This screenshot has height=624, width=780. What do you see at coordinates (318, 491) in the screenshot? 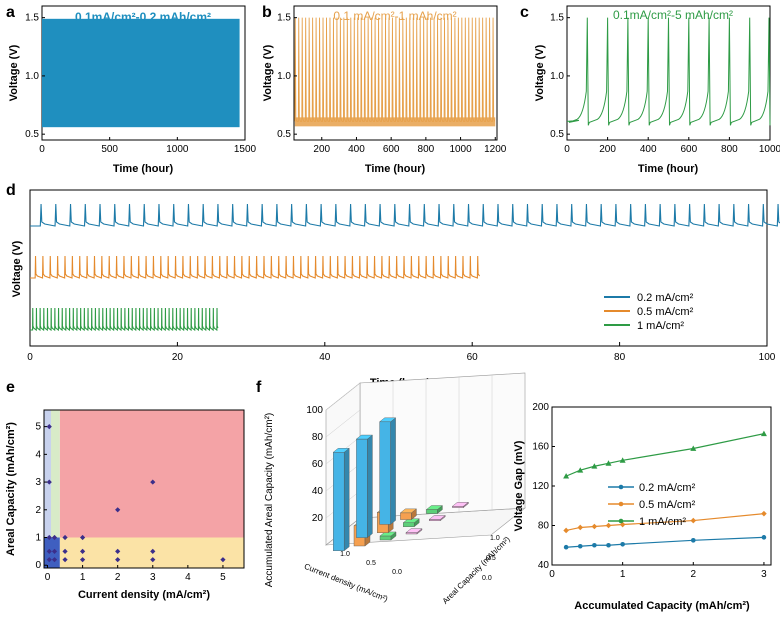
I see `z-tick-label: 40` at bounding box center [318, 491].